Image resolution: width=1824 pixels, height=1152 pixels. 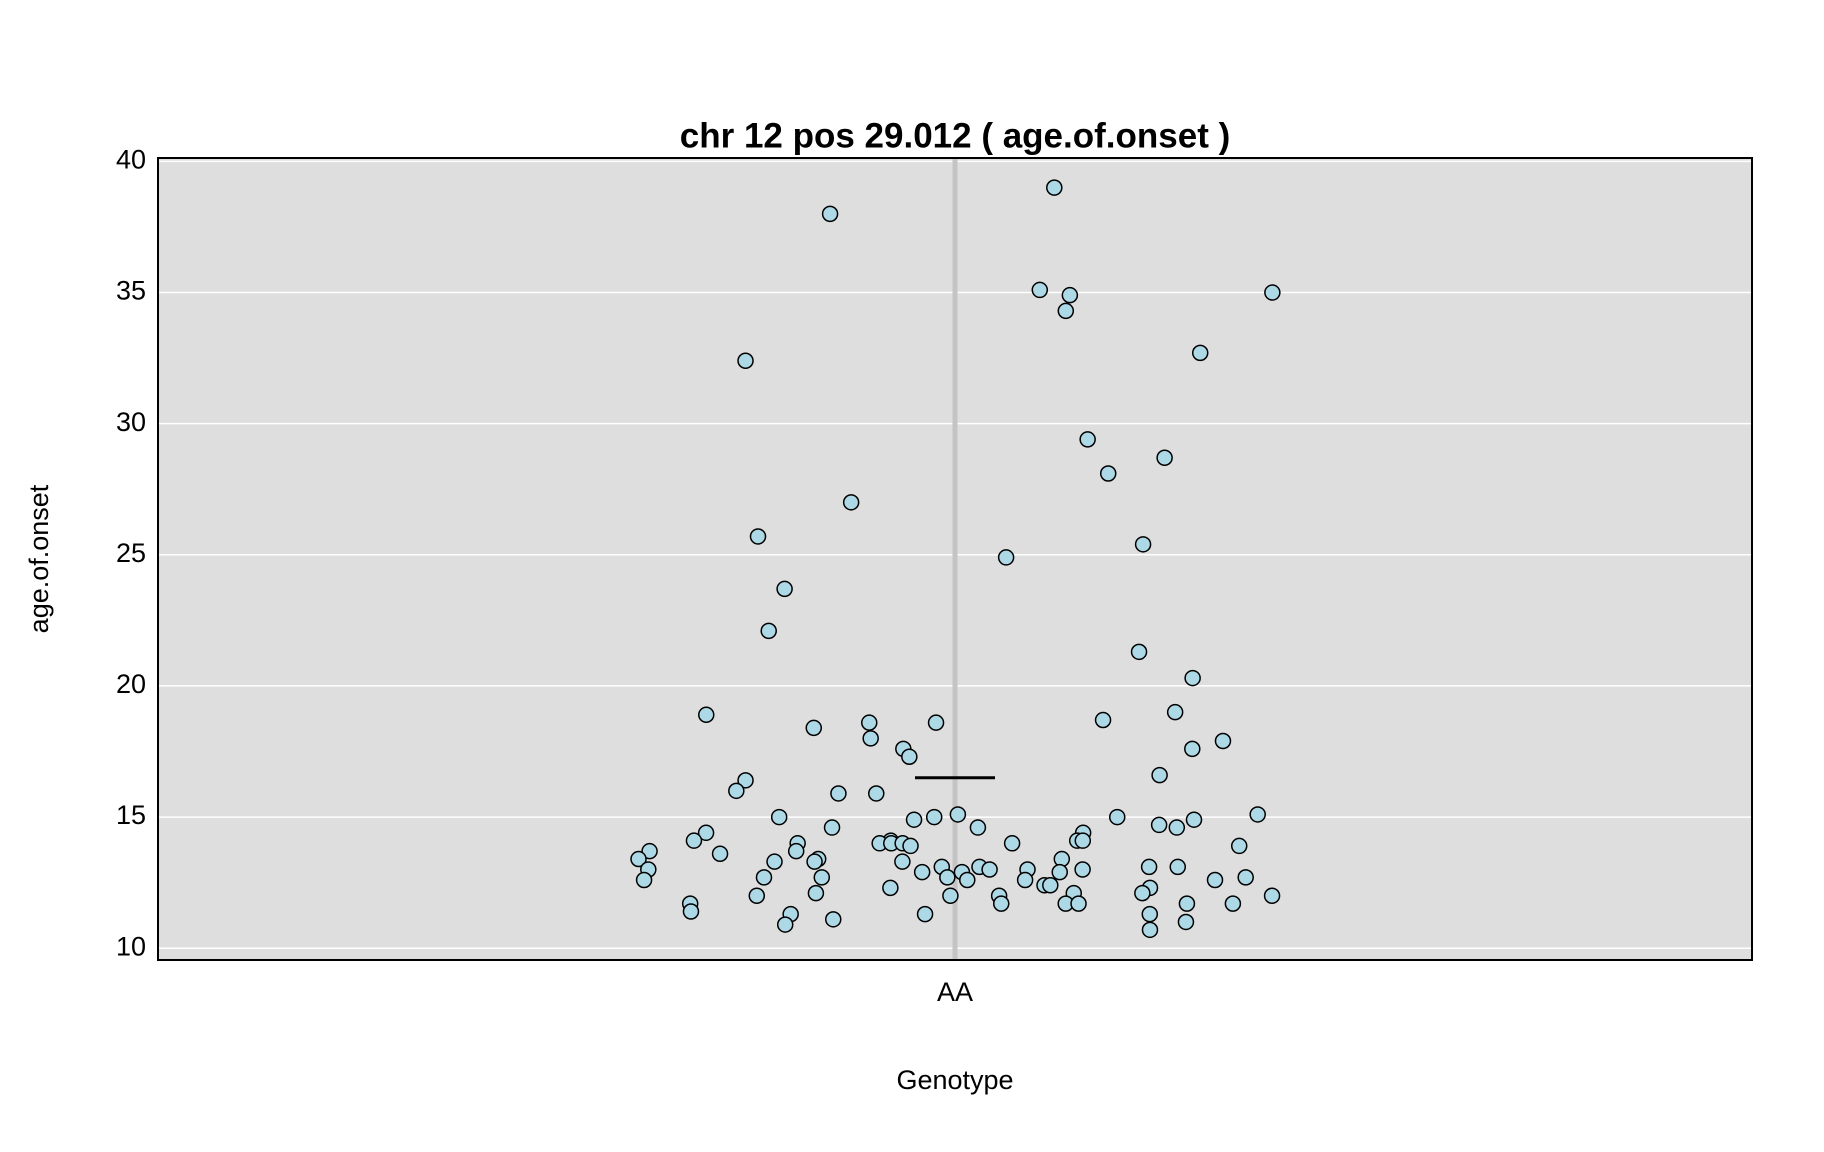 What do you see at coordinates (131, 291) in the screenshot?
I see `y-tick-label: 35` at bounding box center [131, 291].